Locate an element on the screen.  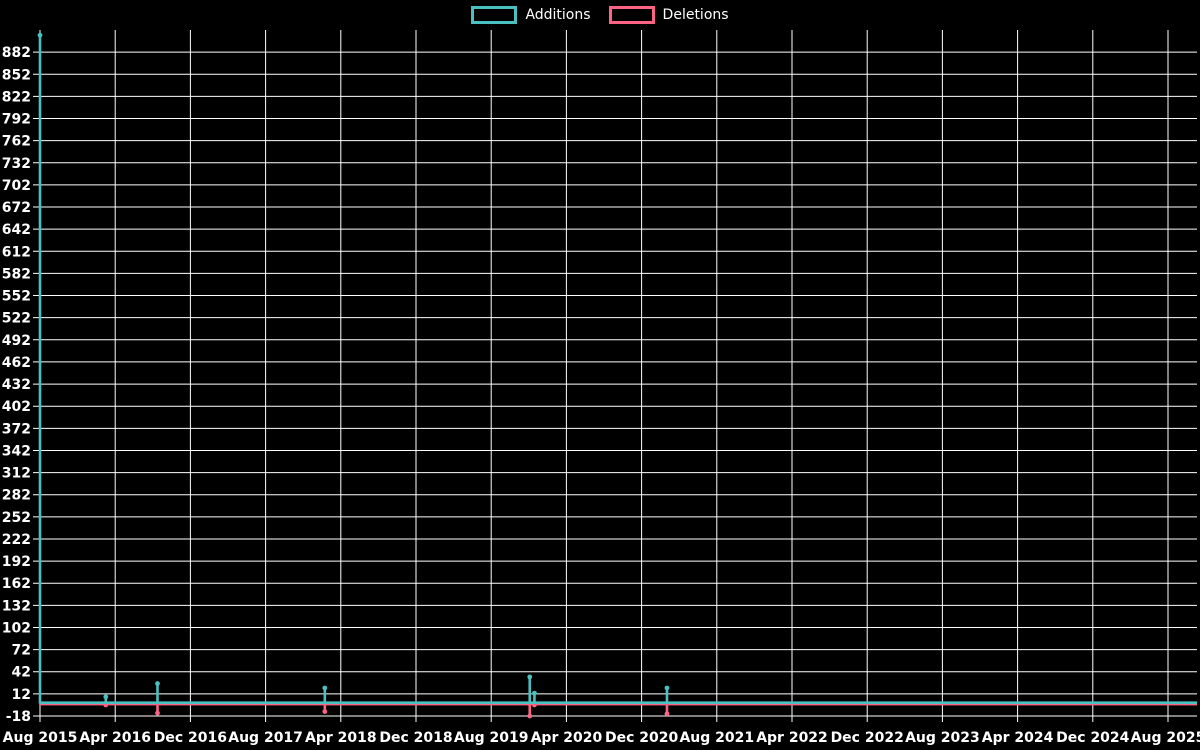
y-tick-label: 732 is located at coordinates (16, 164).